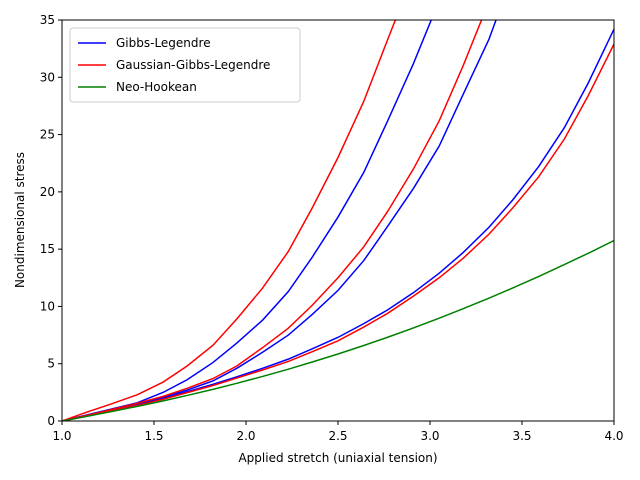 The height and width of the screenshot is (480, 640). I want to click on x-tick-label: 4.0, so click(613, 436).